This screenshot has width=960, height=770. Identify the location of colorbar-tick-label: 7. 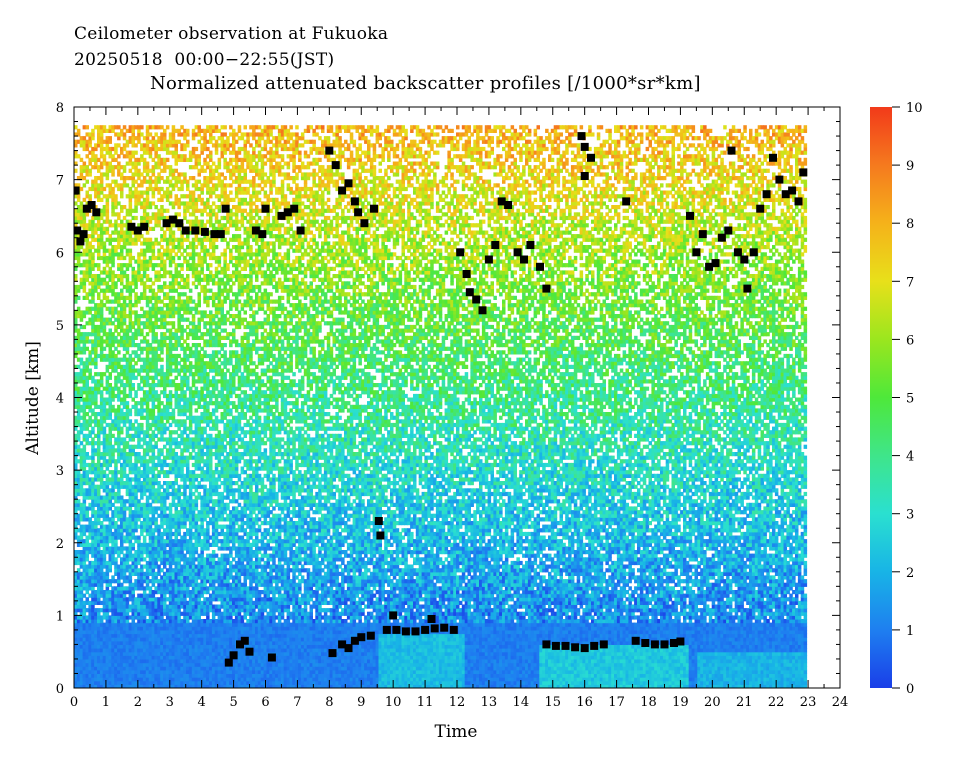
(910, 282).